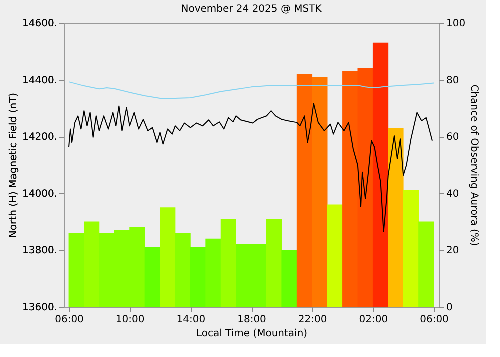  I want to click on y-tick-label: 13800., so click(40, 251).